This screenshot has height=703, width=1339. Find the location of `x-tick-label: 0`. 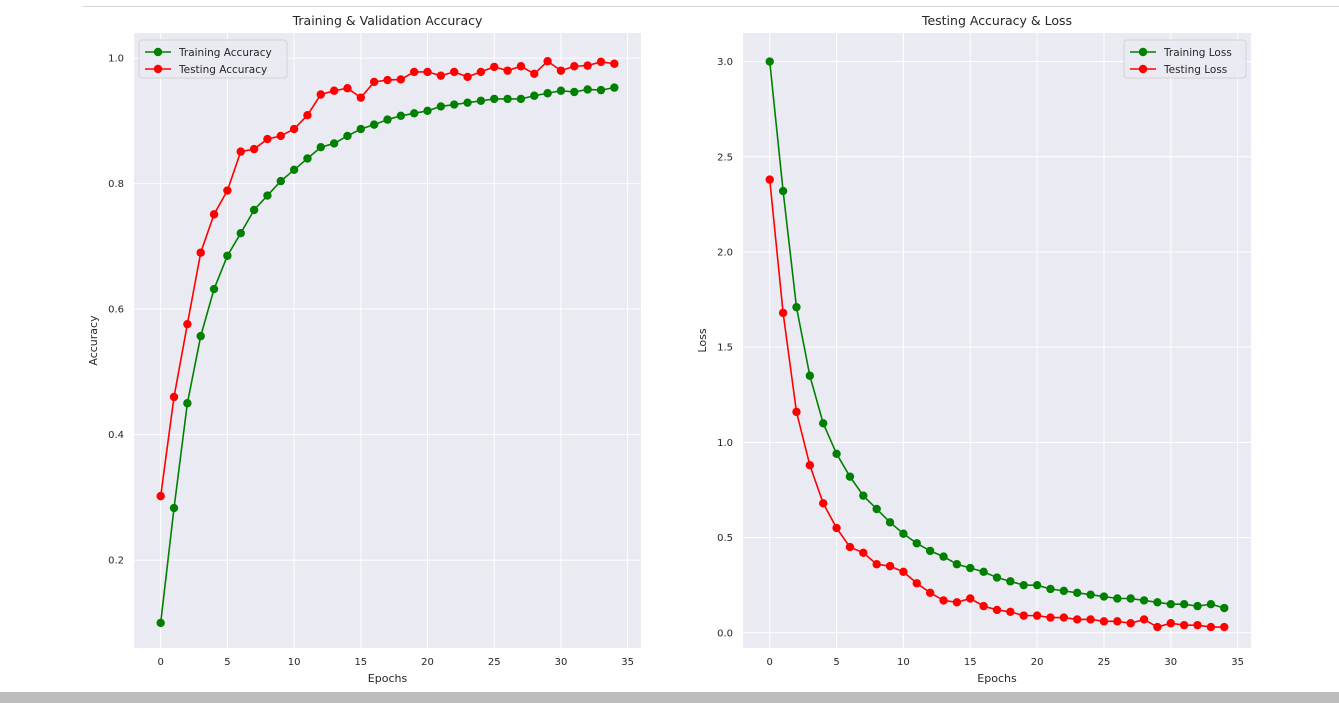

x-tick-label: 0 is located at coordinates (160, 662).